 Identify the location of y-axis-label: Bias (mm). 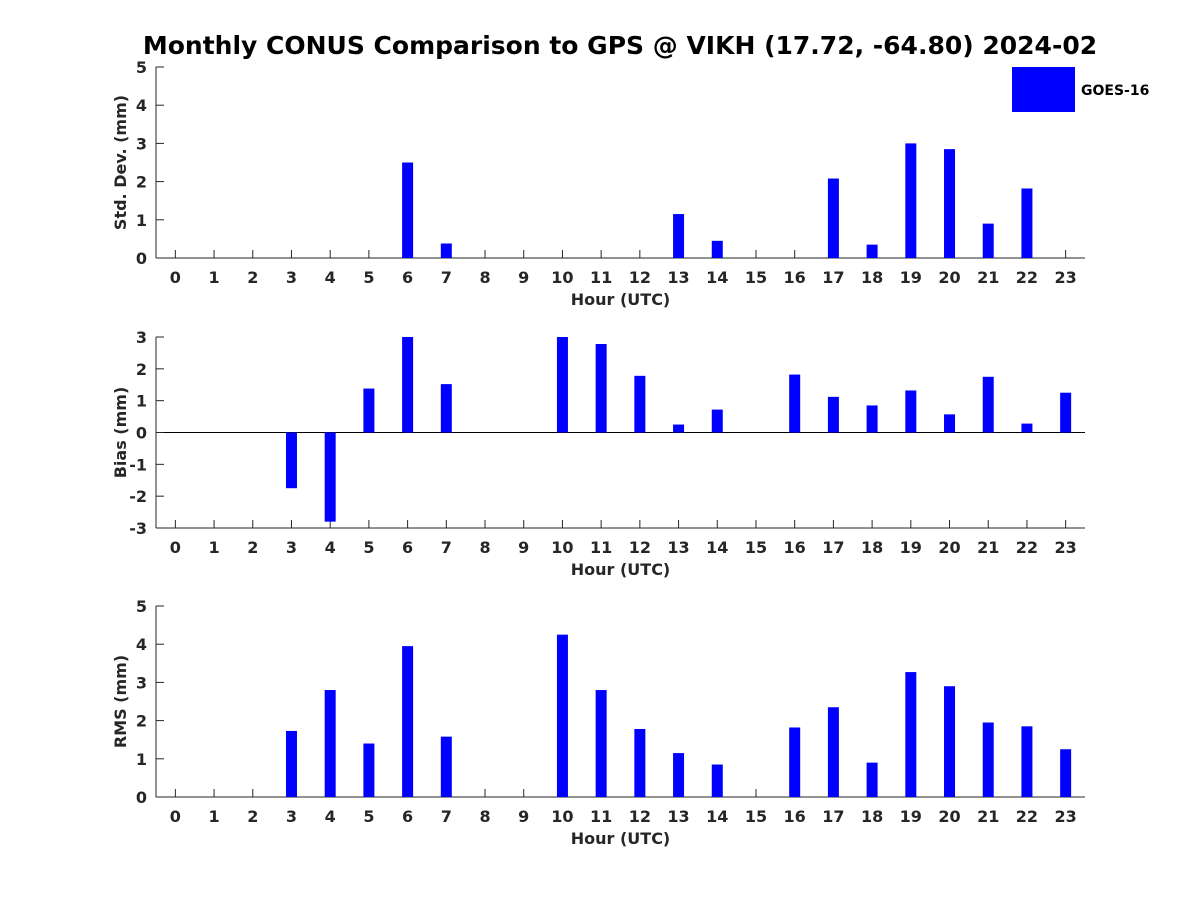
(120, 433).